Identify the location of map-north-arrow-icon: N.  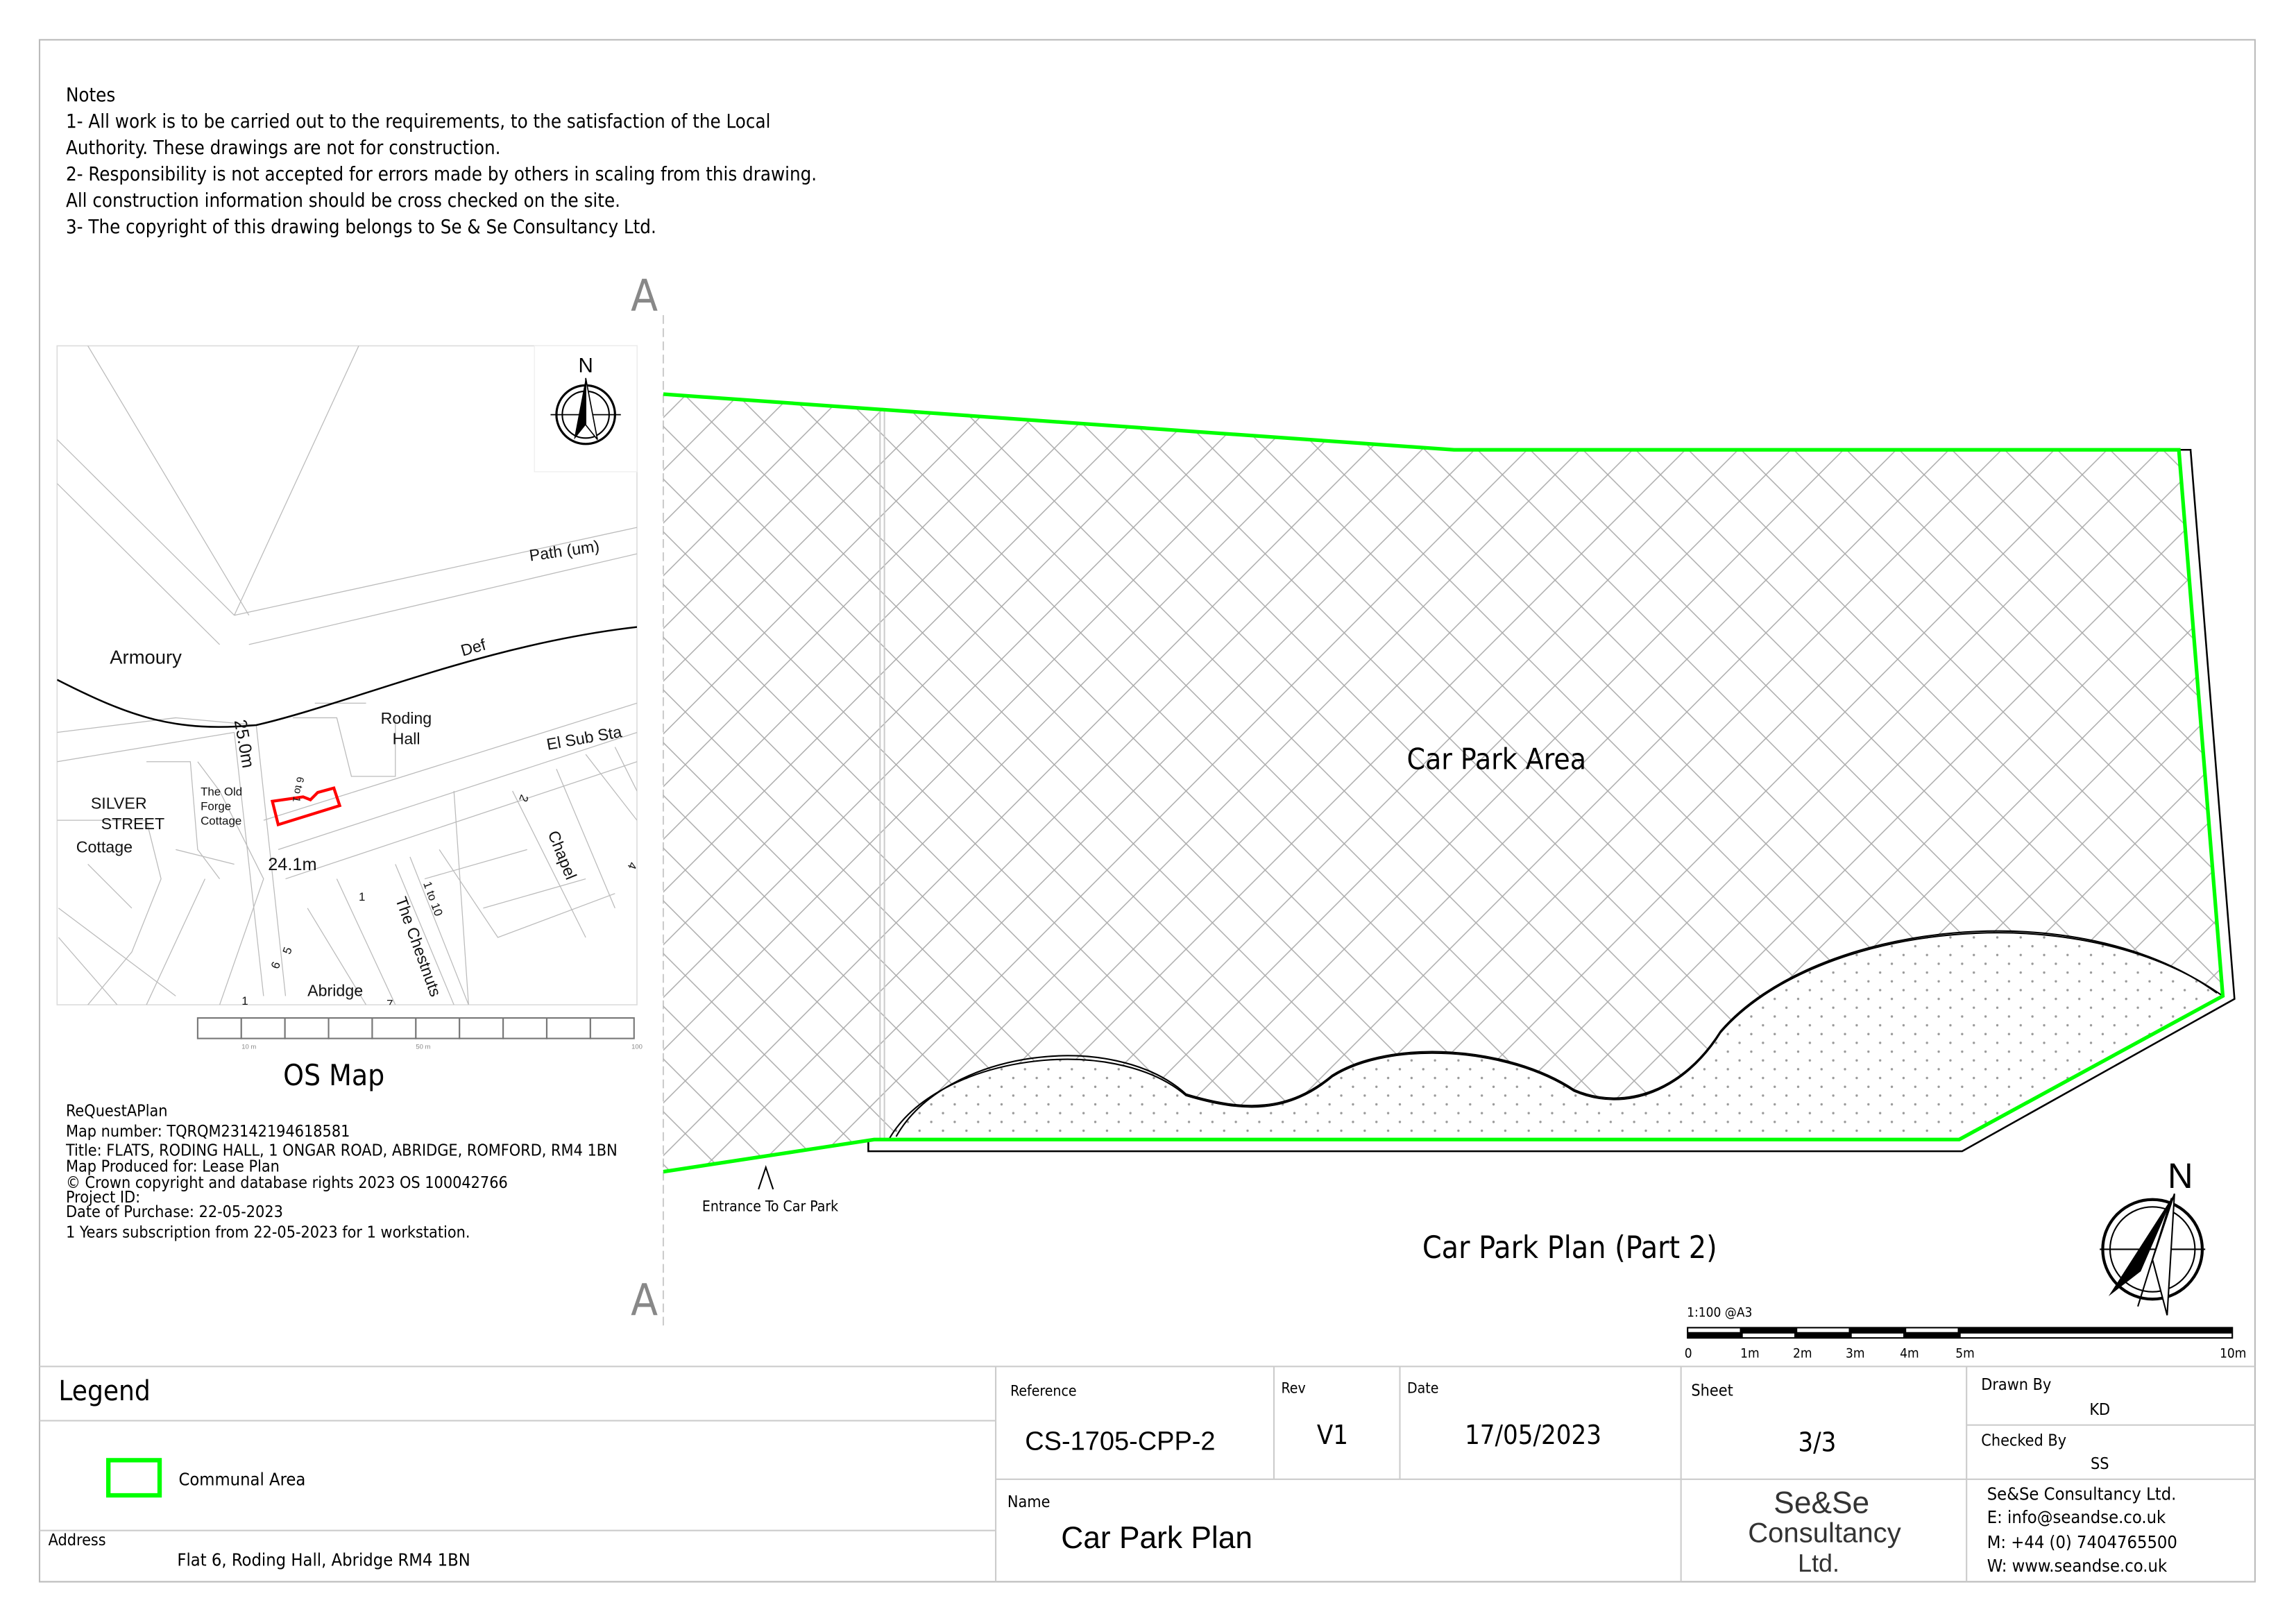
(586, 409).